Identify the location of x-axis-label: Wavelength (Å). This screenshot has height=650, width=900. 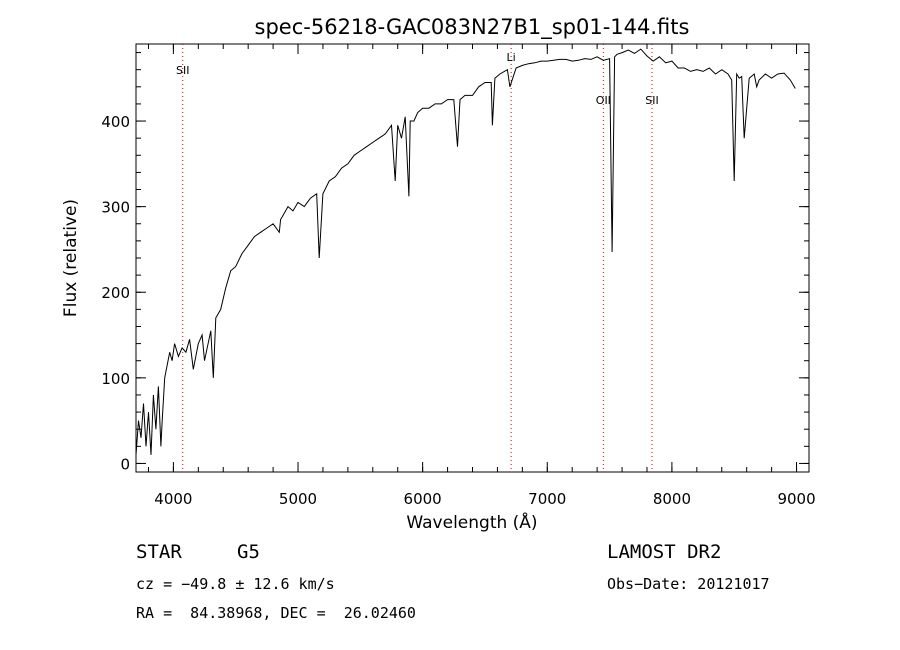
(471, 522).